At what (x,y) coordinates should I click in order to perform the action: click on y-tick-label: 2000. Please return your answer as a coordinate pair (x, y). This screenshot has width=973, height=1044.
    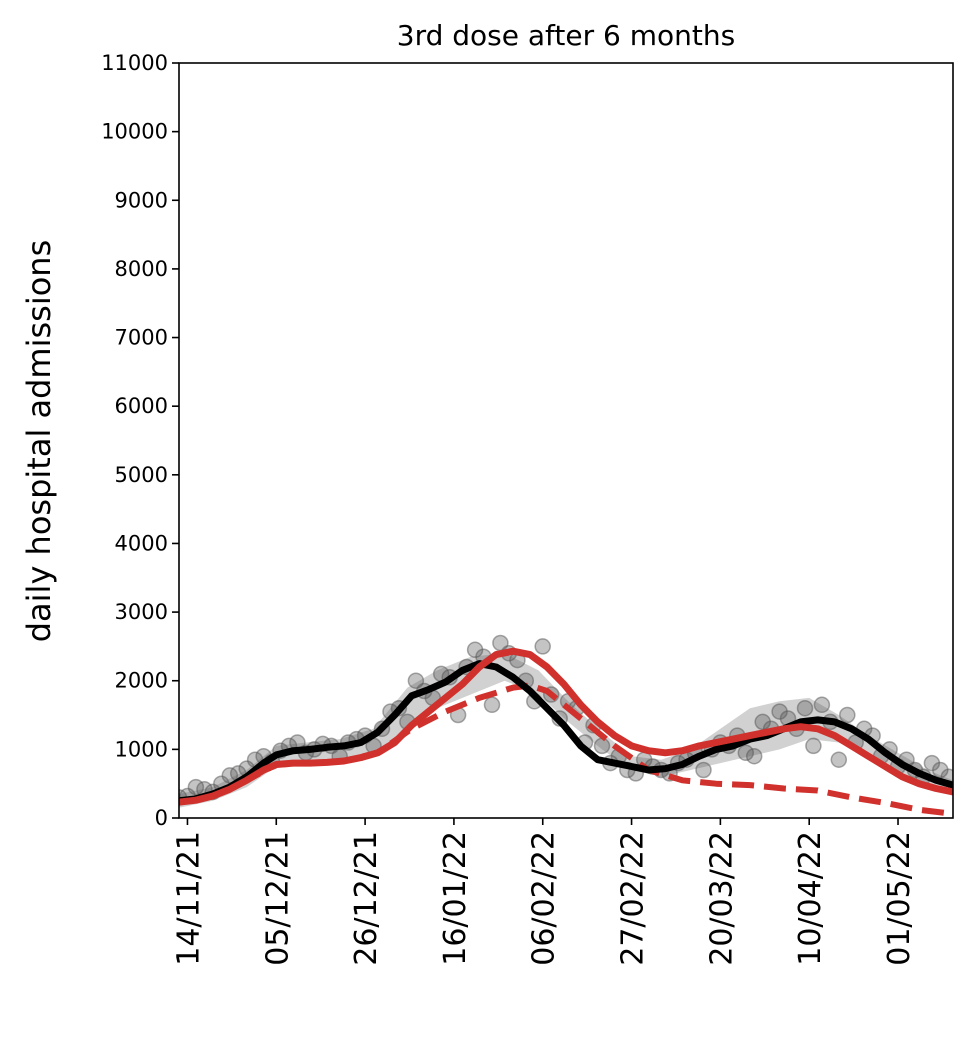
    Looking at the image, I should click on (141, 681).